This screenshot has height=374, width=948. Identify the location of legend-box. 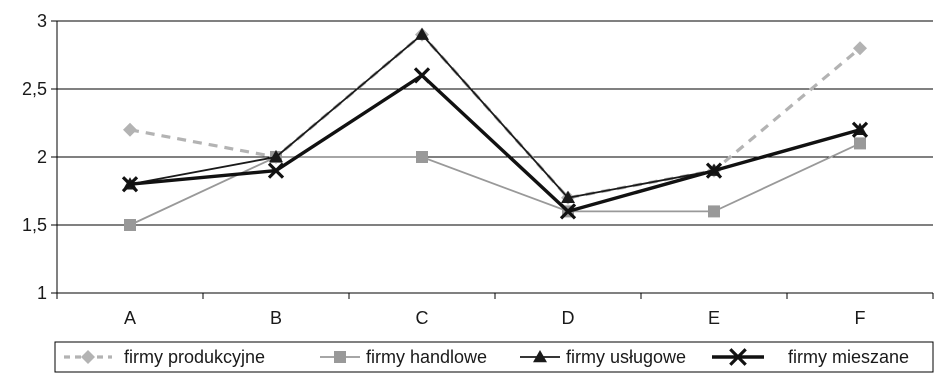
(494, 357).